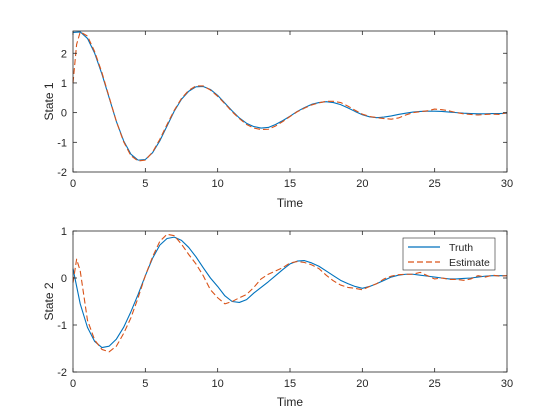 The height and width of the screenshot is (420, 560). What do you see at coordinates (461, 248) in the screenshot?
I see `legend-label-truth: Truth` at bounding box center [461, 248].